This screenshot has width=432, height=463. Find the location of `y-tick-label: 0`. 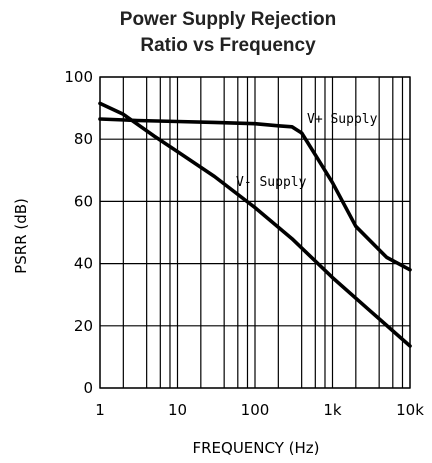

y-tick-label: 0 is located at coordinates (88, 388).